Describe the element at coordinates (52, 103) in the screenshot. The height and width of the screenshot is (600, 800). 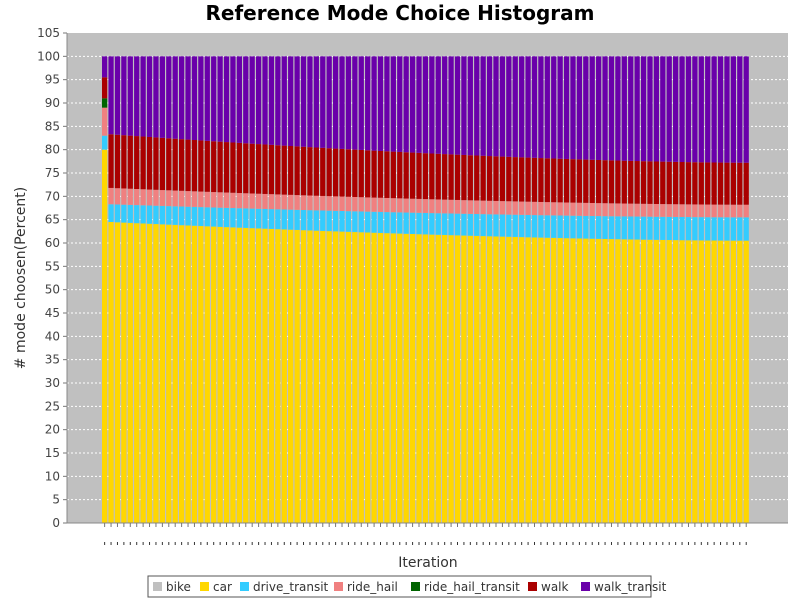
I see `y-tick-label: 90` at that location.